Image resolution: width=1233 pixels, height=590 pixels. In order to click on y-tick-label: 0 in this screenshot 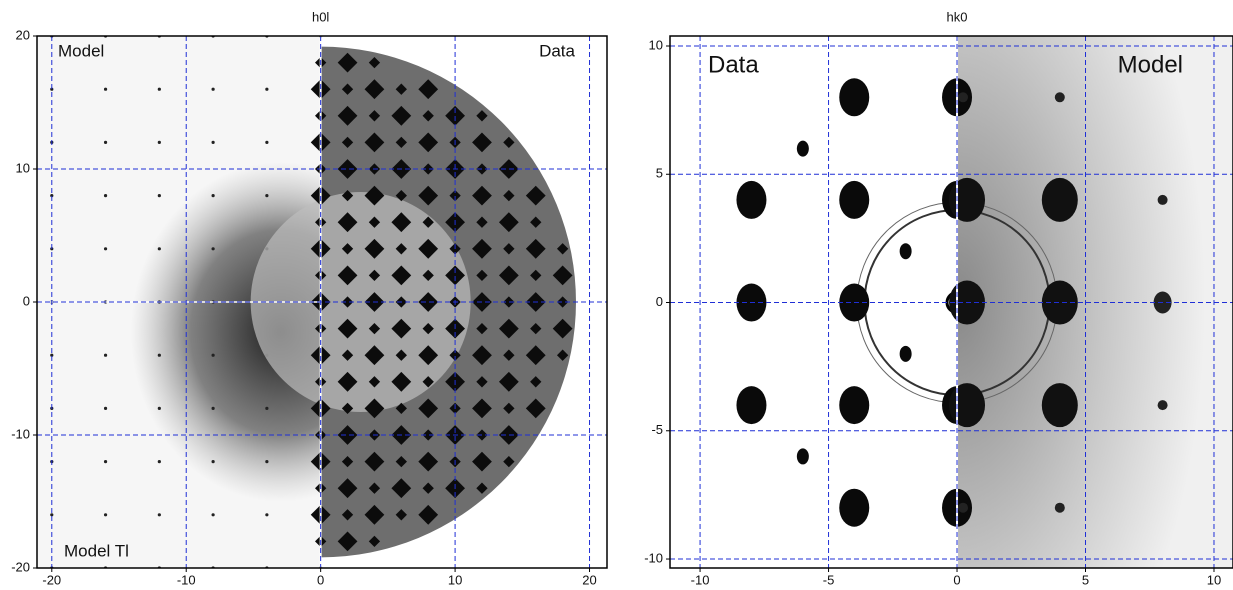, I will do `click(659, 301)`.